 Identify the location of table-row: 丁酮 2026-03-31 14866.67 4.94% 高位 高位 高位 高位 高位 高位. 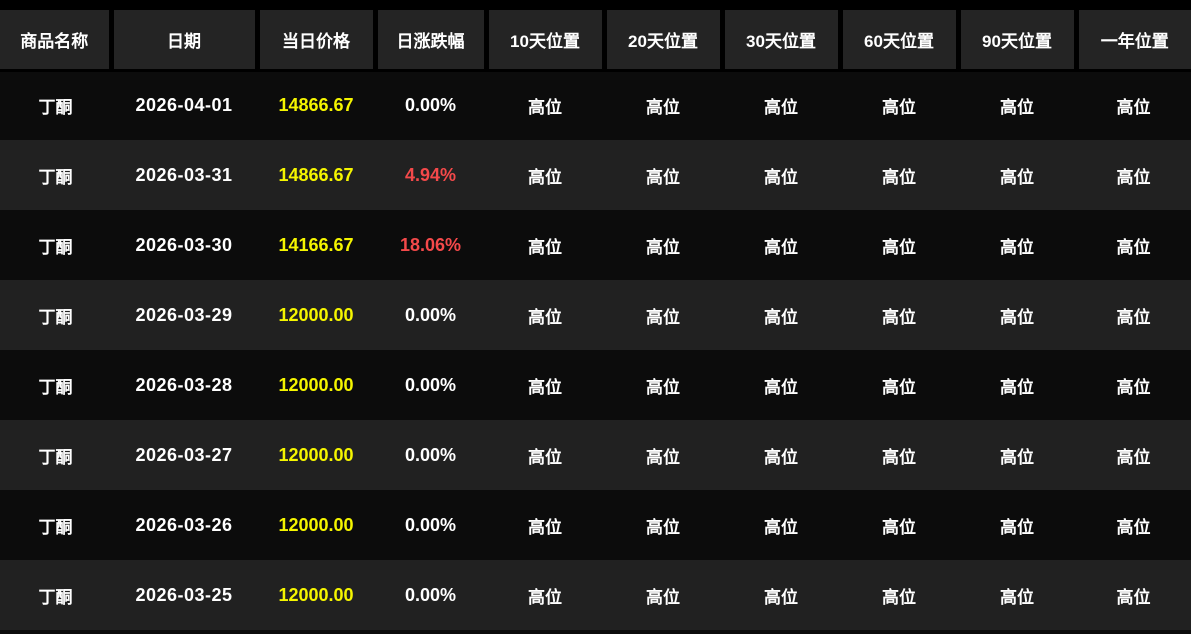
(595, 175).